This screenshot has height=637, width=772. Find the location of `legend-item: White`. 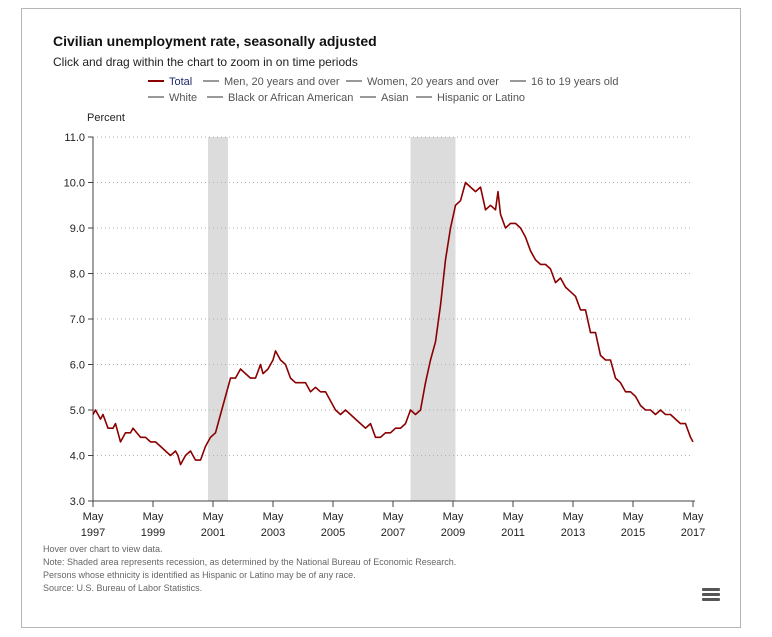

legend-item: White is located at coordinates (172, 98).